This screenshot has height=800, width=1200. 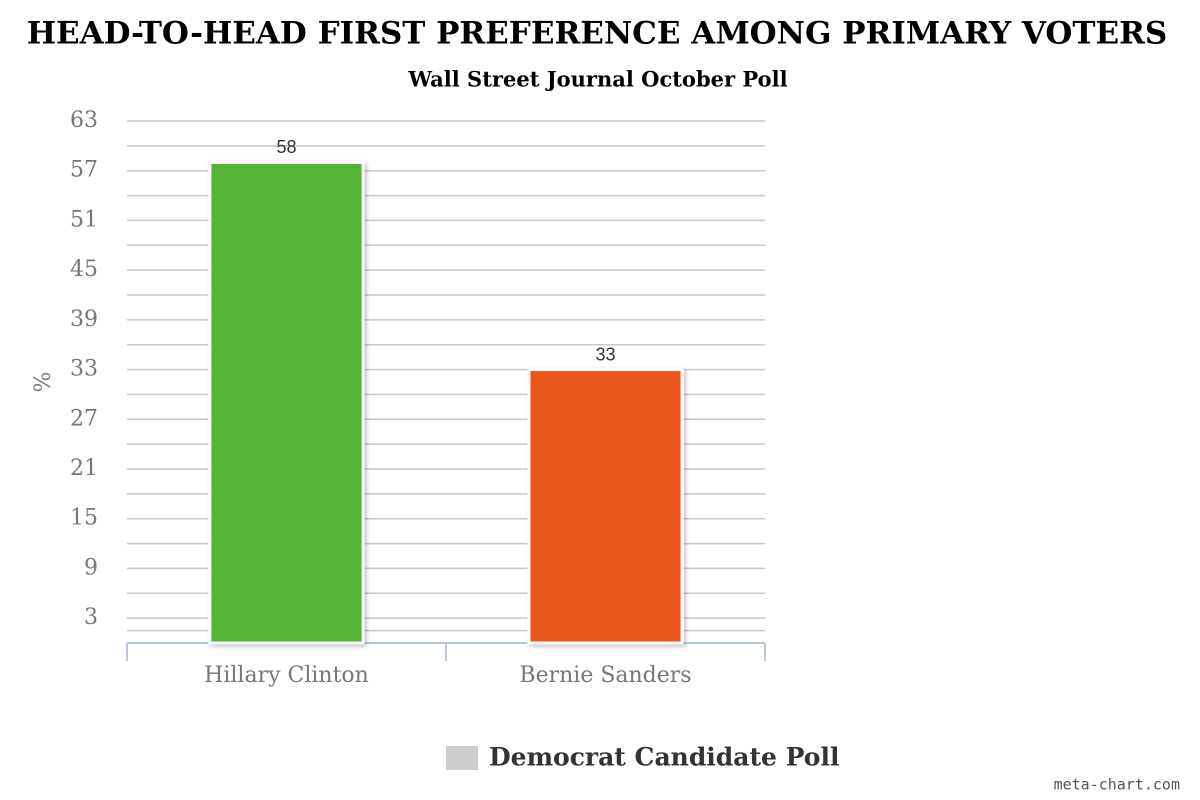 What do you see at coordinates (605, 354) in the screenshot?
I see `value-label: 33` at bounding box center [605, 354].